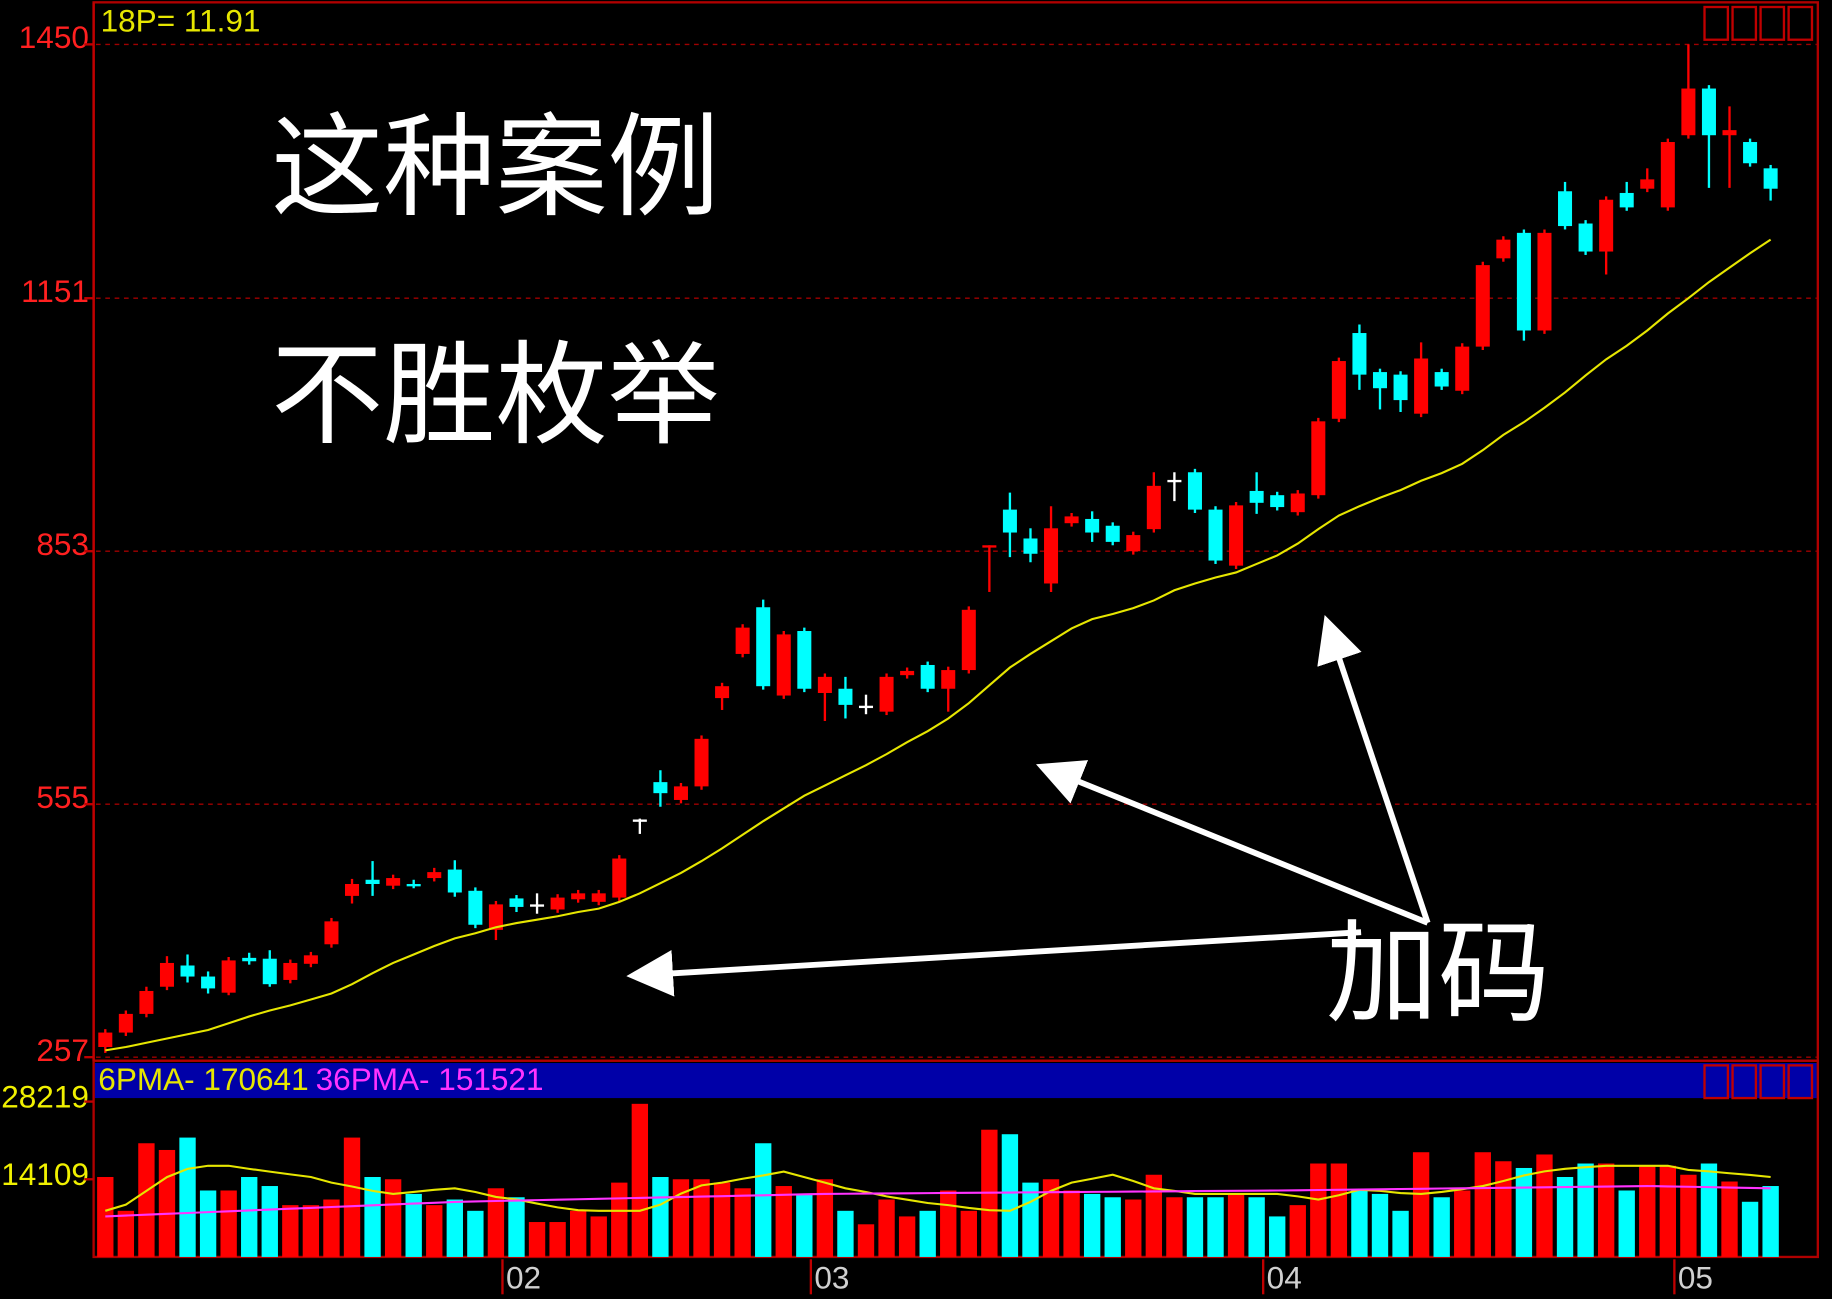  I want to click on x-tick-label: 04, so click(1284, 1278).